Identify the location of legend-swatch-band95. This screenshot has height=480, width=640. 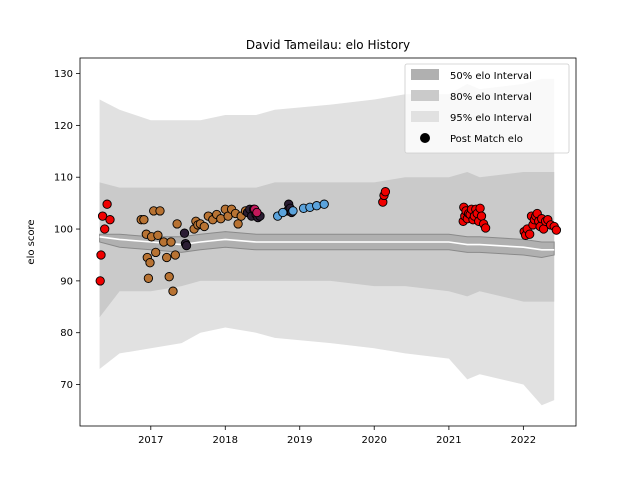
(425, 116).